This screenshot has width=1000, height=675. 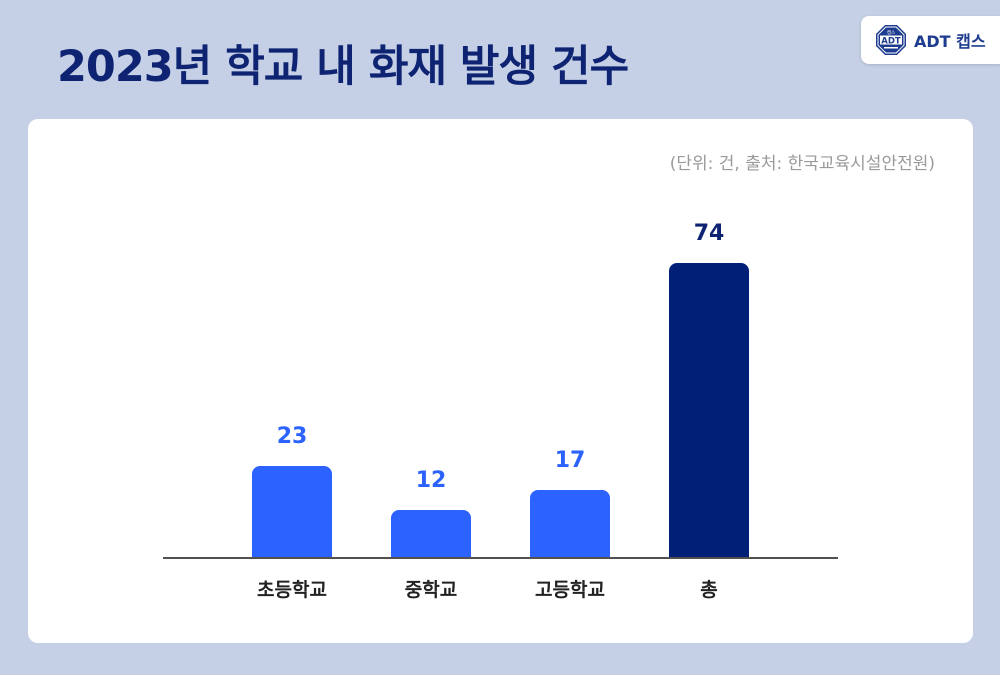 I want to click on svg-text: 캡스, so click(x=891, y=32).